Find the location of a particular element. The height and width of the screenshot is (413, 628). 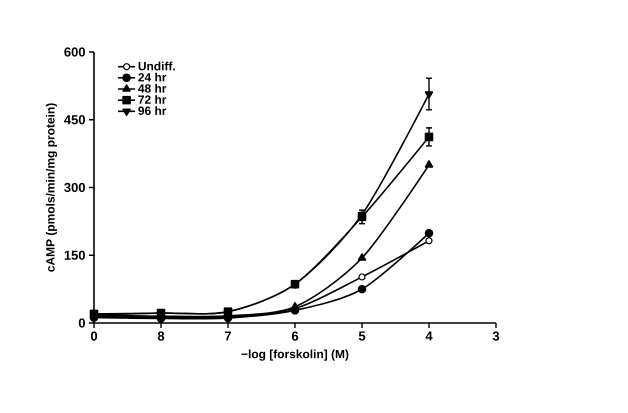

legend-label: 48 hr is located at coordinates (152, 88).